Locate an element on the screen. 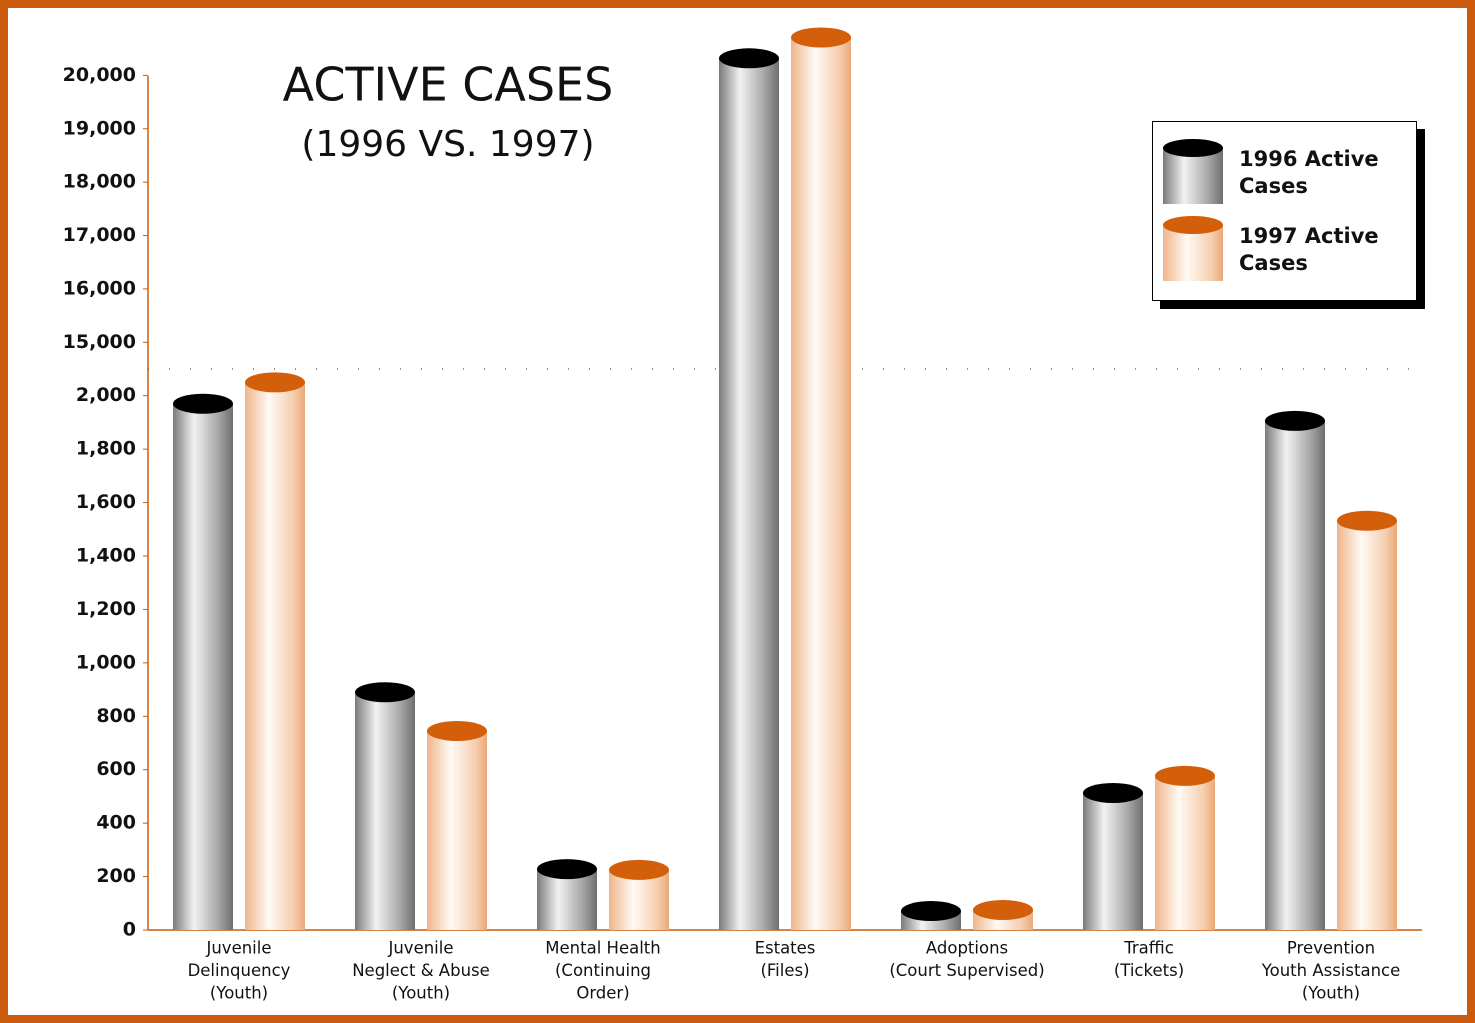 This screenshot has width=1475, height=1023. y-tick-label: 2,000 is located at coordinates (106, 395).